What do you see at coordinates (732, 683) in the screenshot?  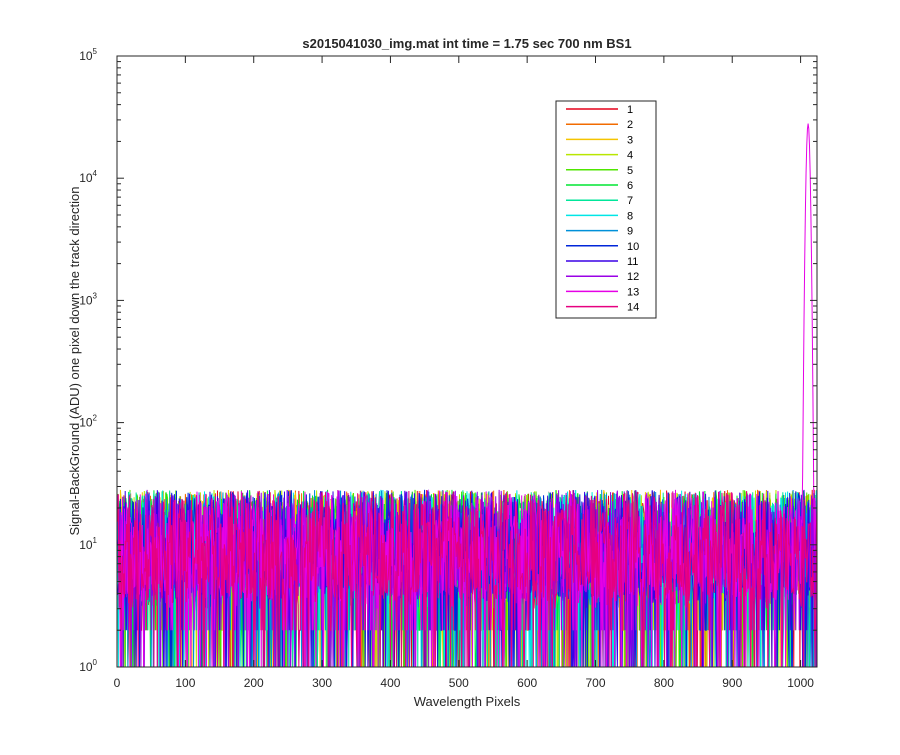 I see `x-tick-label: 900` at bounding box center [732, 683].